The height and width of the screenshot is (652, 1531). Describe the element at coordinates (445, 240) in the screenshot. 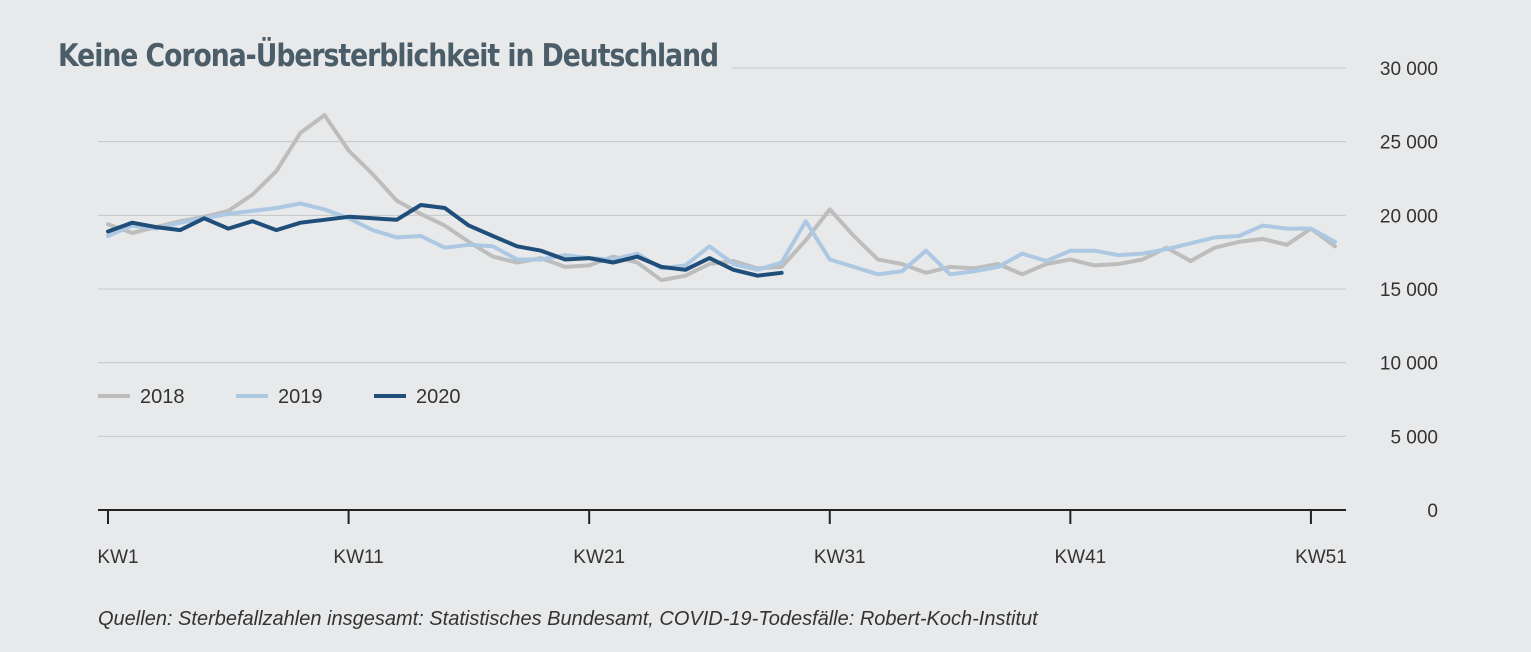

I see `series-line-2020` at that location.